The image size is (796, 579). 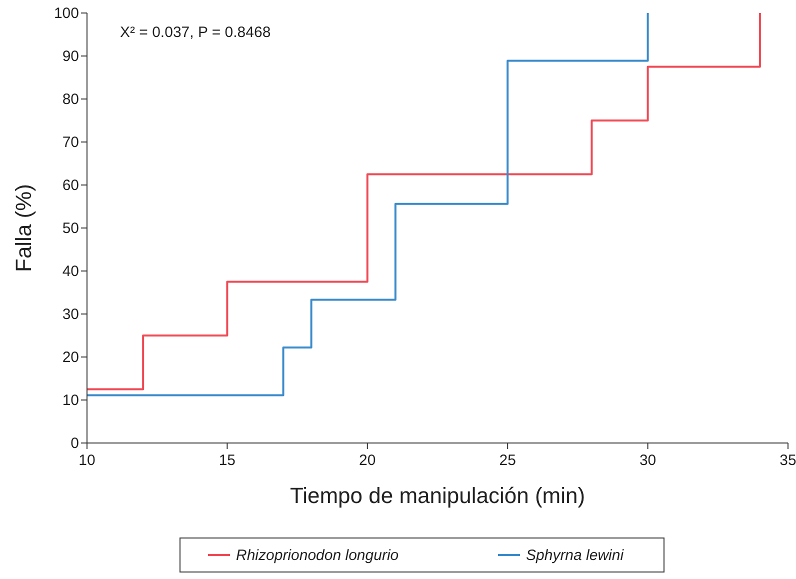 I want to click on y-tick-label: 90, so click(x=70, y=56).